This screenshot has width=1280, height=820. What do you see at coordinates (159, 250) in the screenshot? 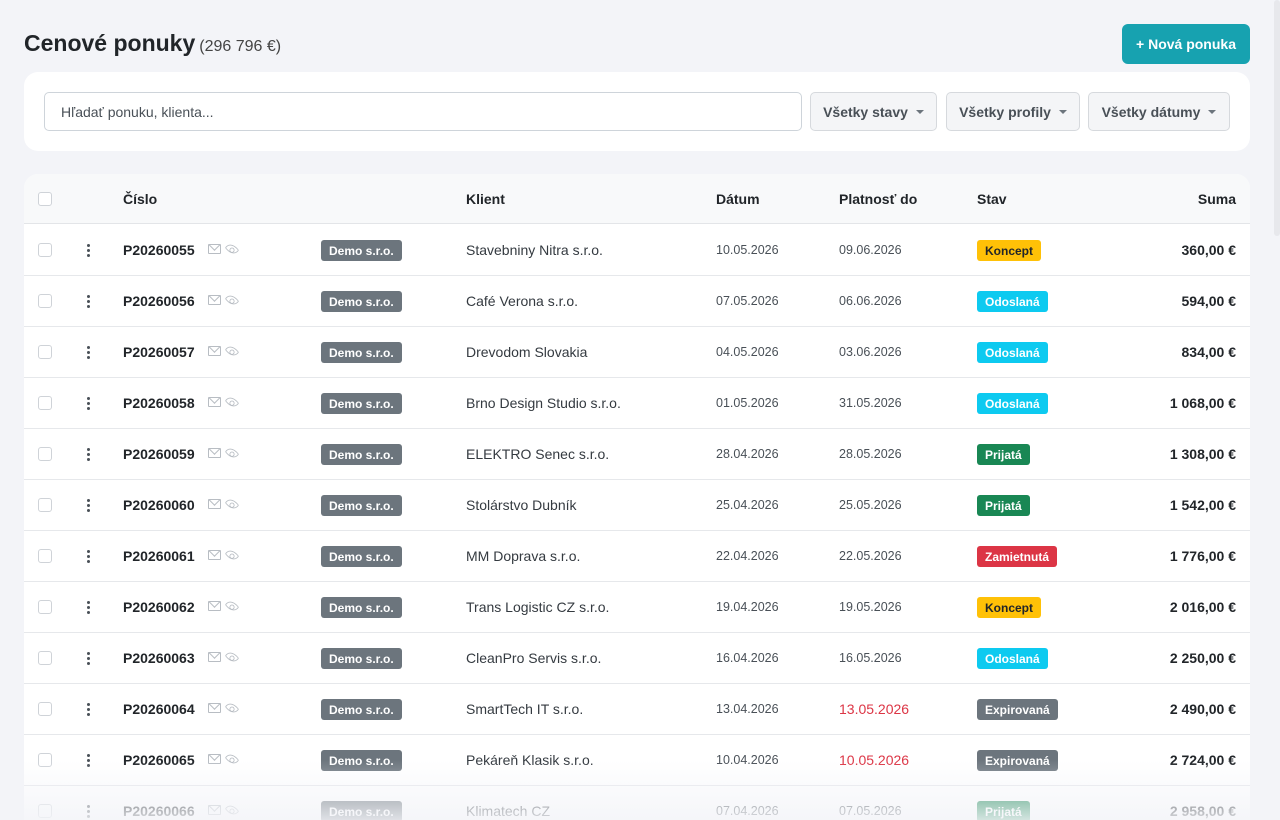
I see `quote-number: P20260055` at bounding box center [159, 250].